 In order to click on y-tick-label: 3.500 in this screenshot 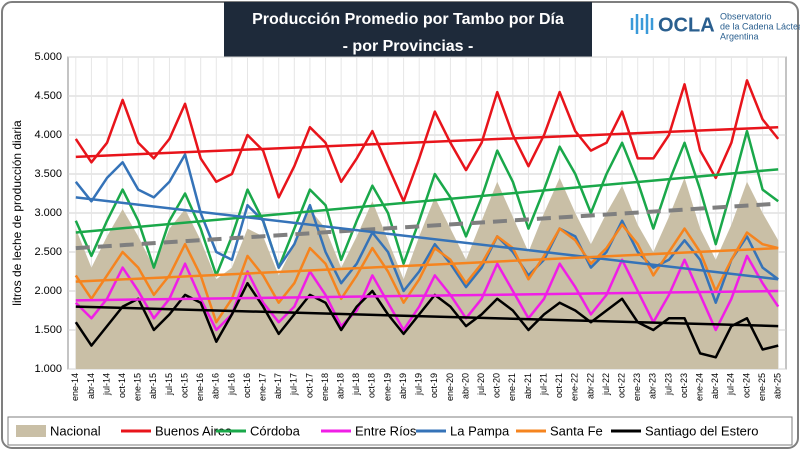, I will do `click(48, 174)`.